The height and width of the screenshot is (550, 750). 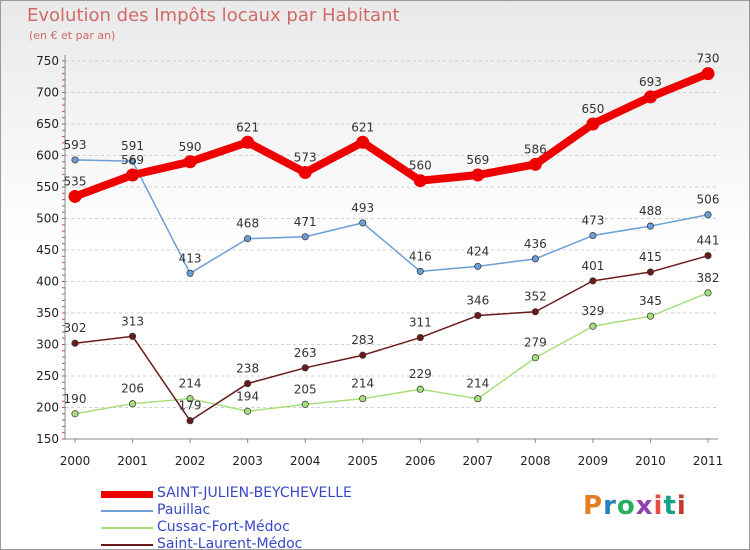 What do you see at coordinates (478, 461) in the screenshot?
I see `x-tick-label: 2007` at bounding box center [478, 461].